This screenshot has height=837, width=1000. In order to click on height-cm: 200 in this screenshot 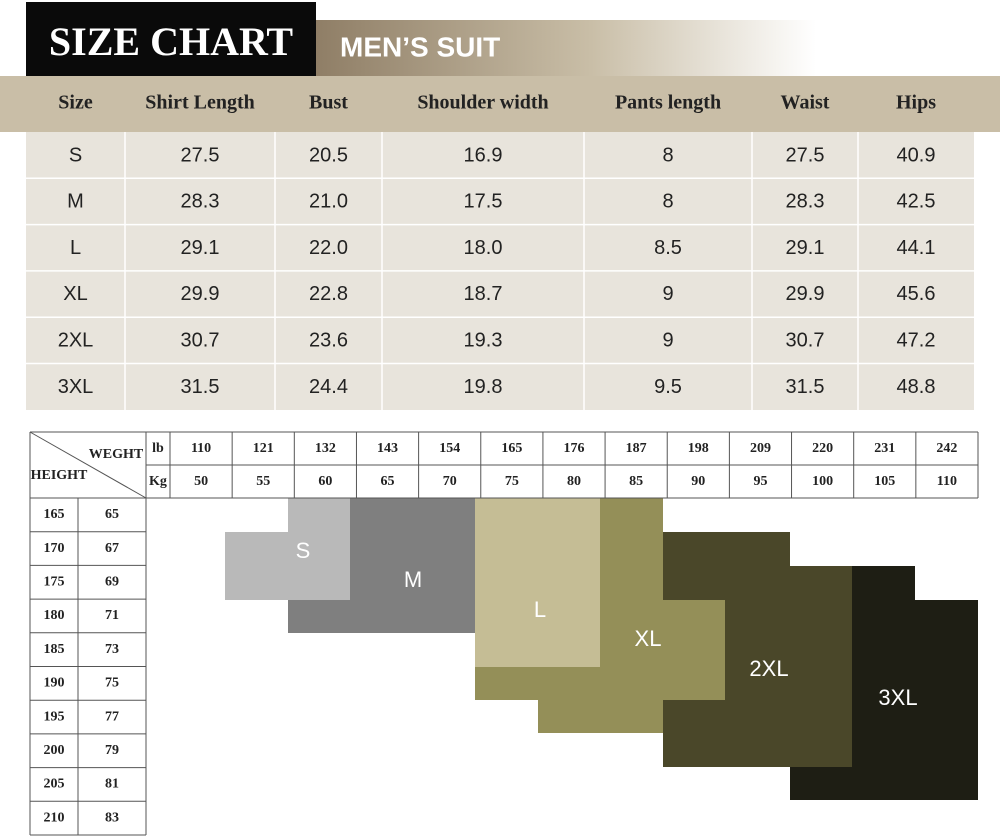, I will do `click(54, 750)`.